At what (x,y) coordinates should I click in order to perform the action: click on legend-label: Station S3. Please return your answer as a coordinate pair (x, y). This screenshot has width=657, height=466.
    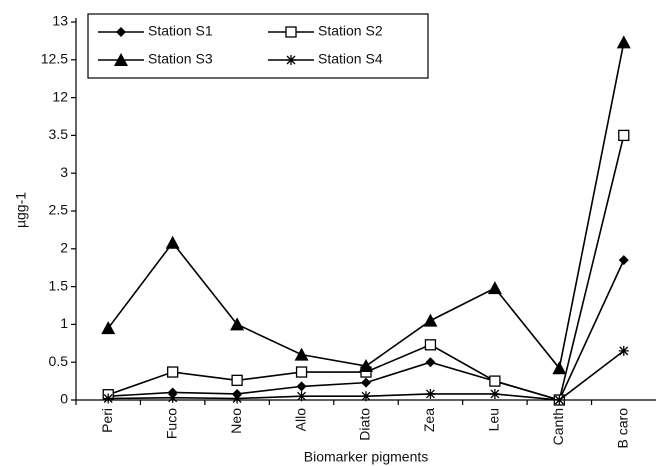
    Looking at the image, I should click on (180, 59).